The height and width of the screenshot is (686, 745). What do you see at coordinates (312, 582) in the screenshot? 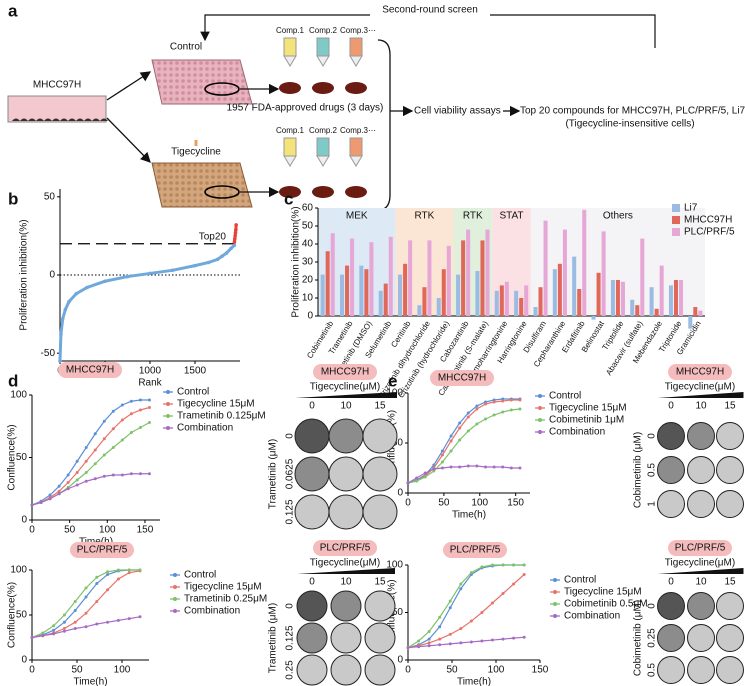
I see `column-label: 0` at bounding box center [312, 582].